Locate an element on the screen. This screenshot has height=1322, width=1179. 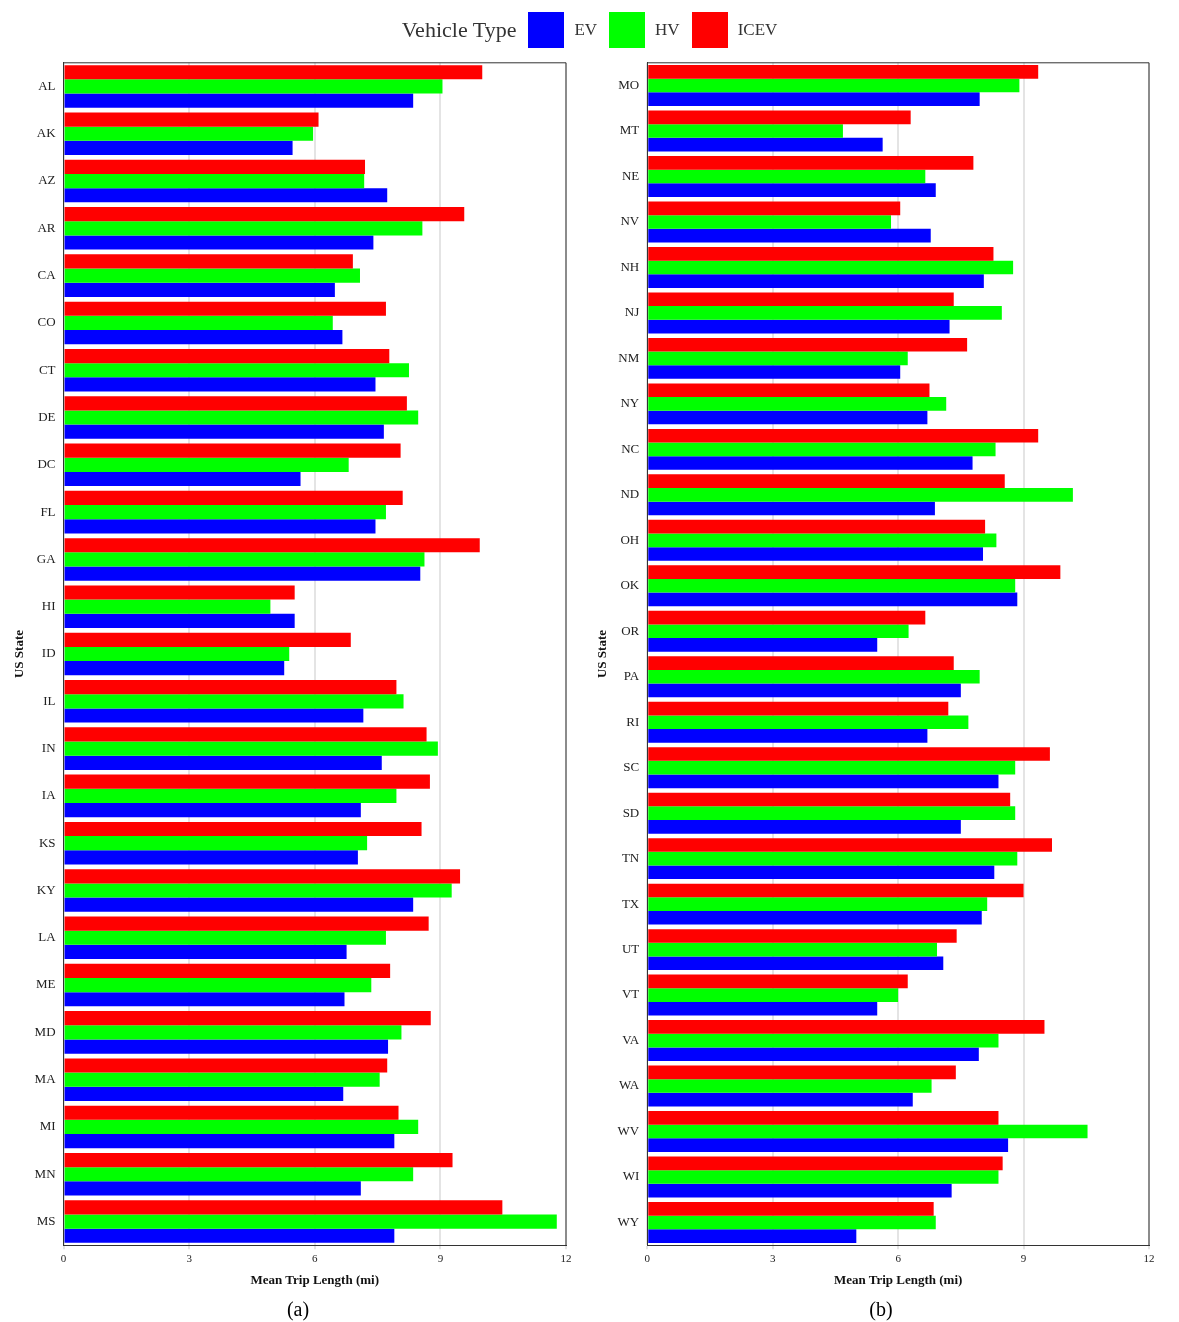
y-tick-label: IA is located at coordinates (49, 795).